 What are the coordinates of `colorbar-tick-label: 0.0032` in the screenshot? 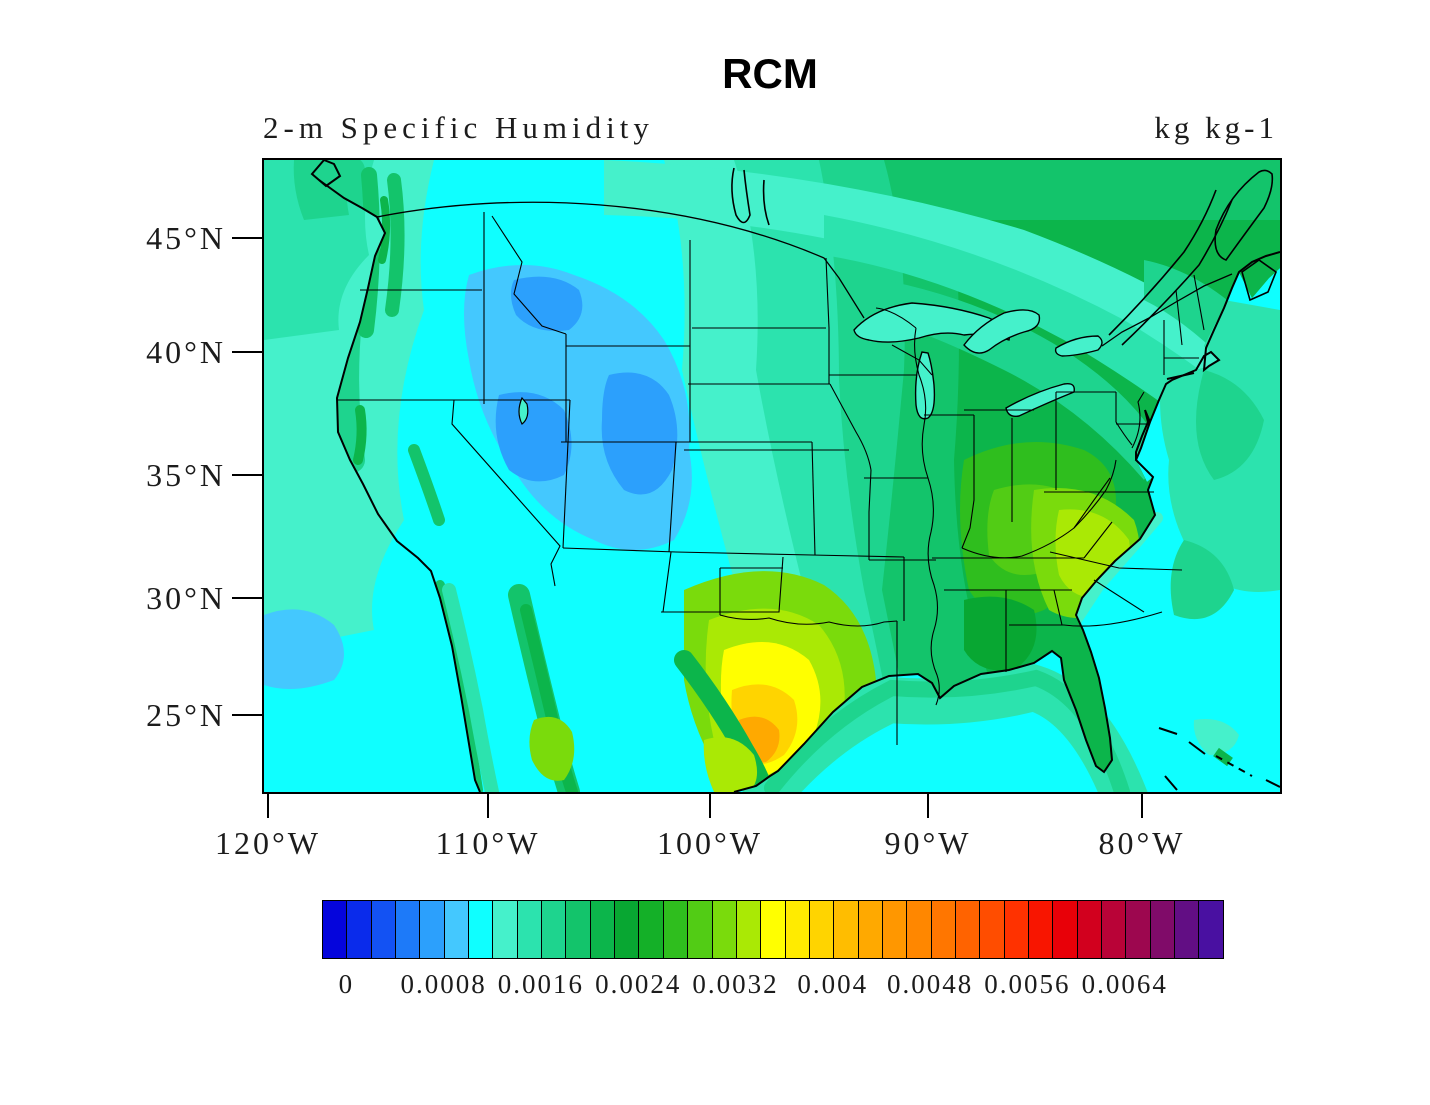 It's located at (735, 984).